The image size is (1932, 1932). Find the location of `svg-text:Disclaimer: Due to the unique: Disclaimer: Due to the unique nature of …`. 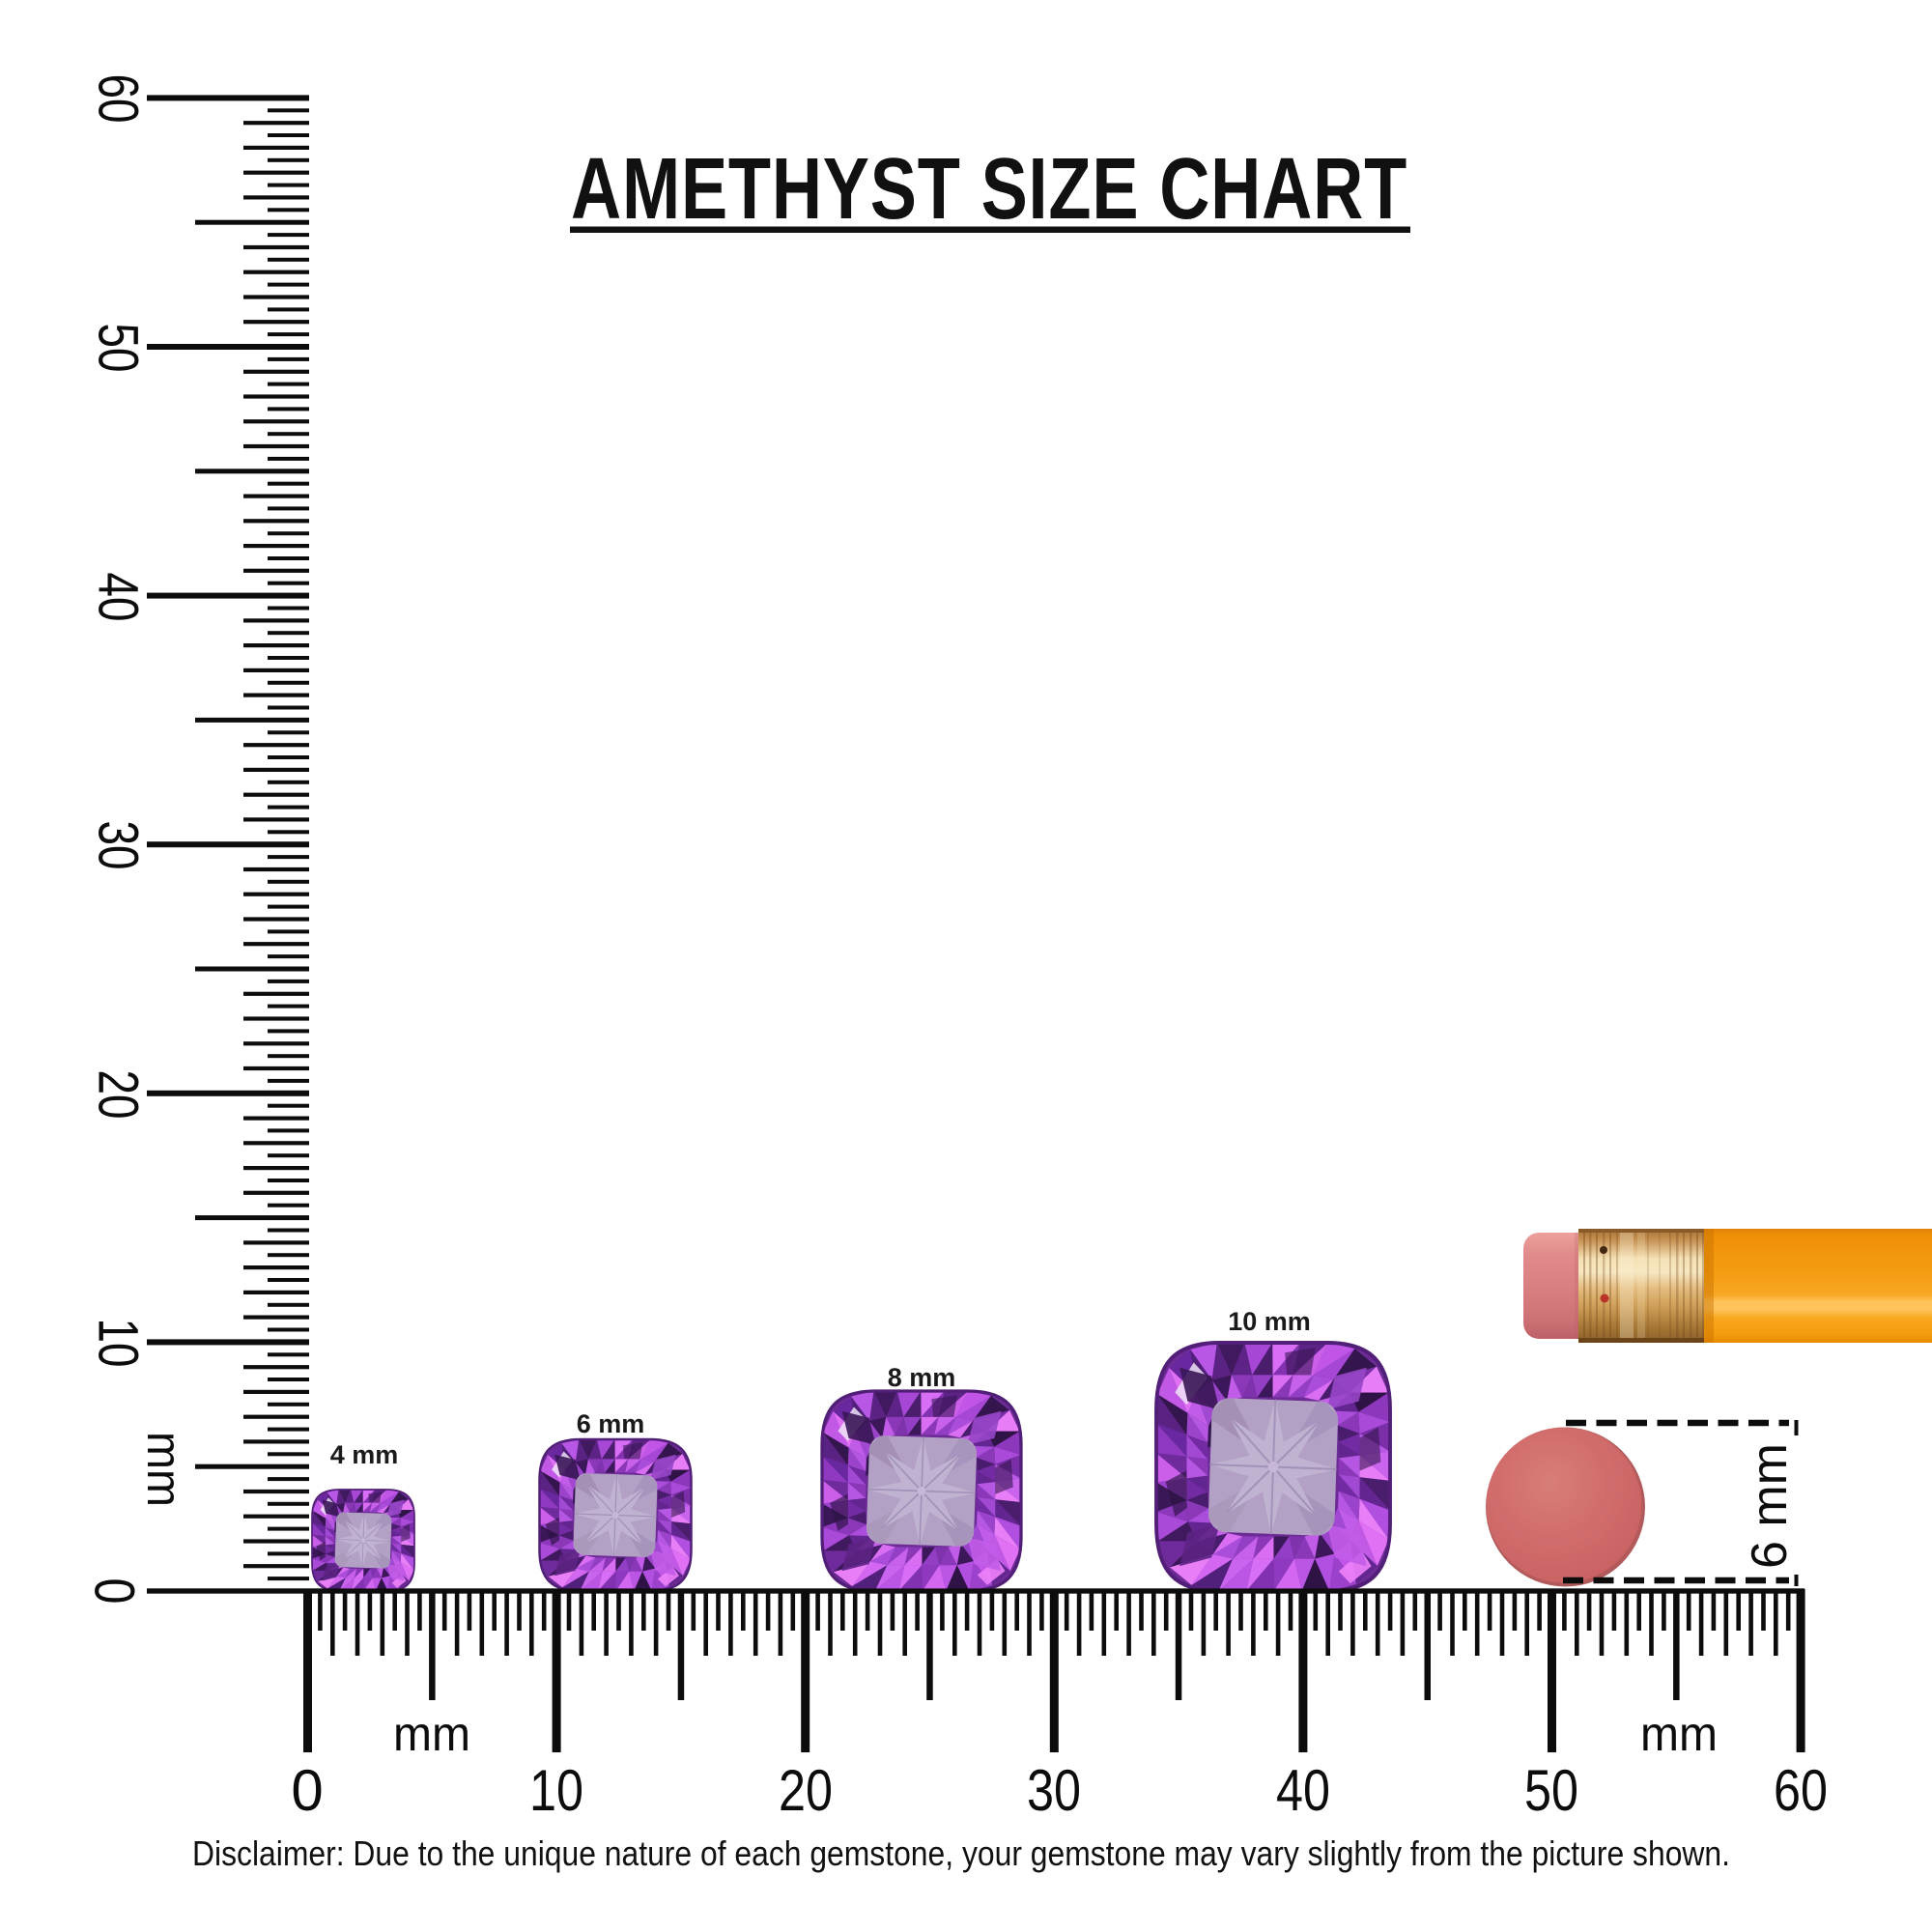

svg-text:Disclaimer: Due to the unique: Disclaimer: Due to the unique nature of … is located at coordinates (961, 1853).